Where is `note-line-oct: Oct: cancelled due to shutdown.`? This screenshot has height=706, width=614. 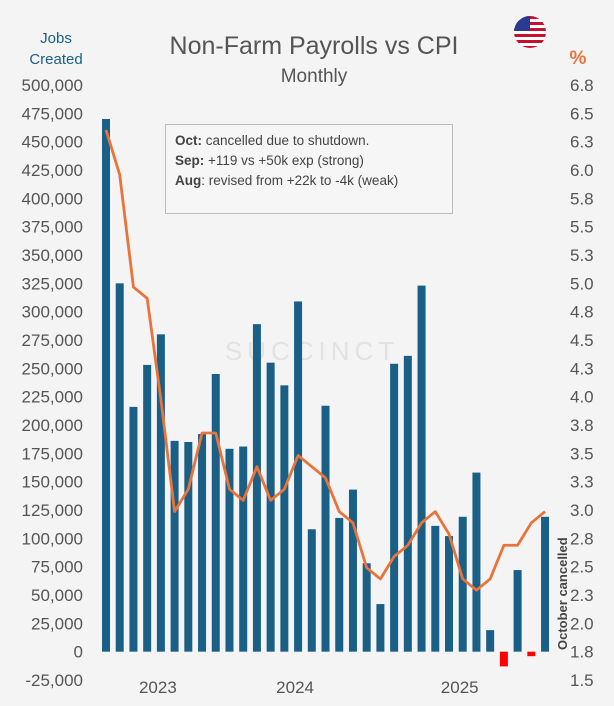
note-line-oct: Oct: cancelled due to shutdown. is located at coordinates (313, 141).